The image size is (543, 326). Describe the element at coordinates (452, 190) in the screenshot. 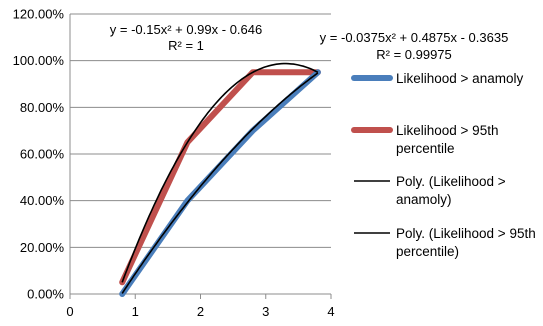

I see `legend-label-poly-anamoly: Poly. (Likelihood > anamoly)` at that location.